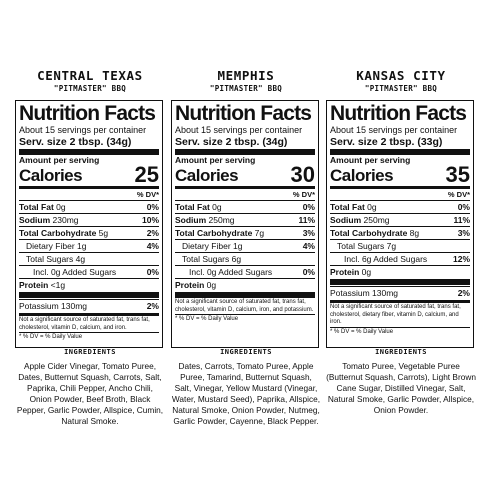  Describe the element at coordinates (52, 259) in the screenshot. I see `nutrient-label: Total Sugars 4g` at that location.